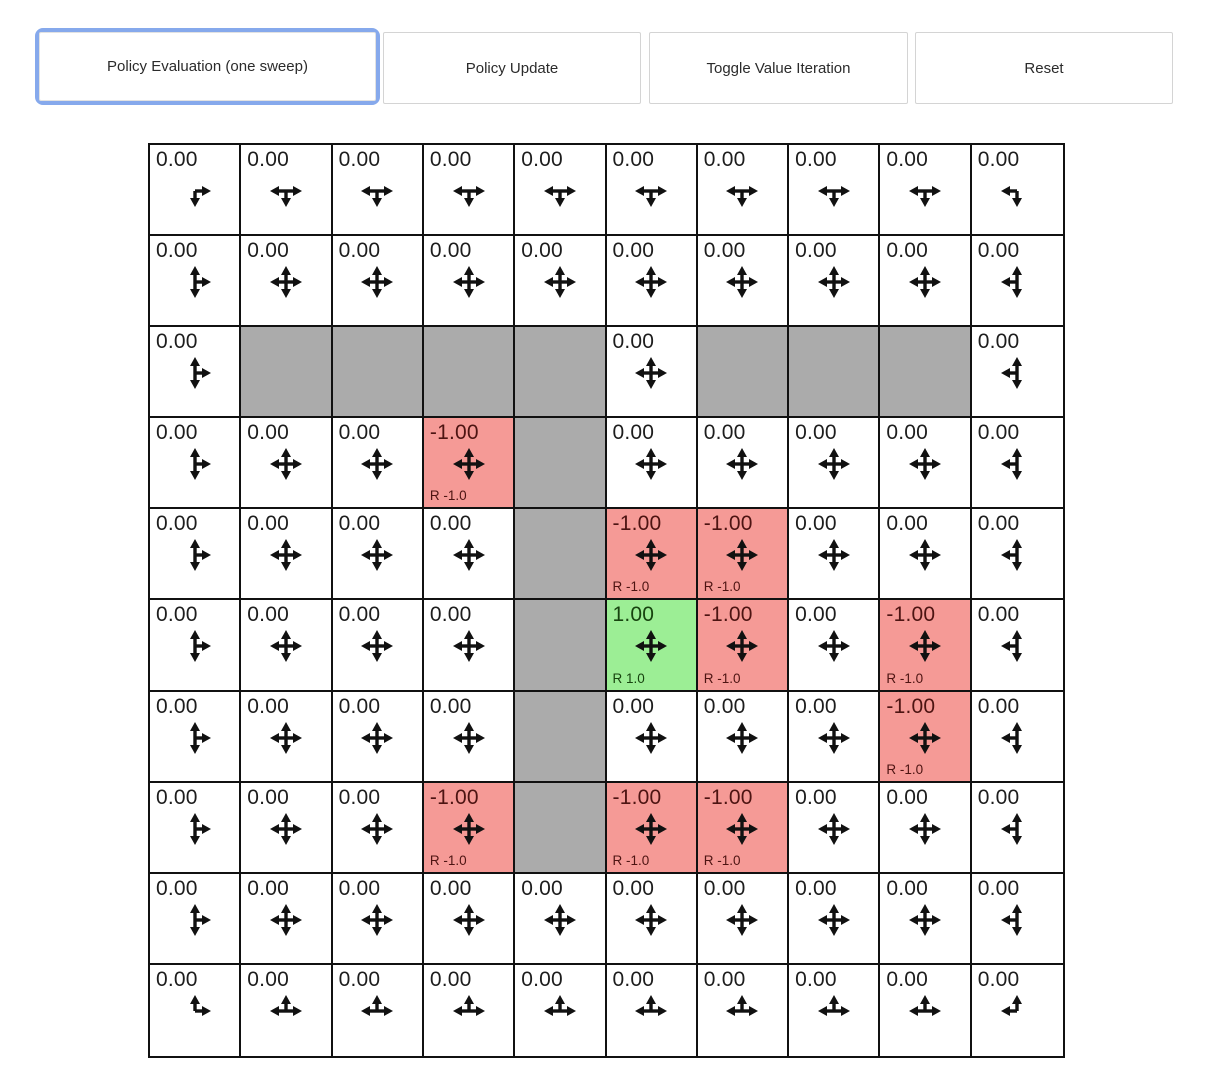 The height and width of the screenshot is (1080, 1208). Describe the element at coordinates (835, 646) in the screenshot. I see `grid-cell-5-7: 0.00` at that location.